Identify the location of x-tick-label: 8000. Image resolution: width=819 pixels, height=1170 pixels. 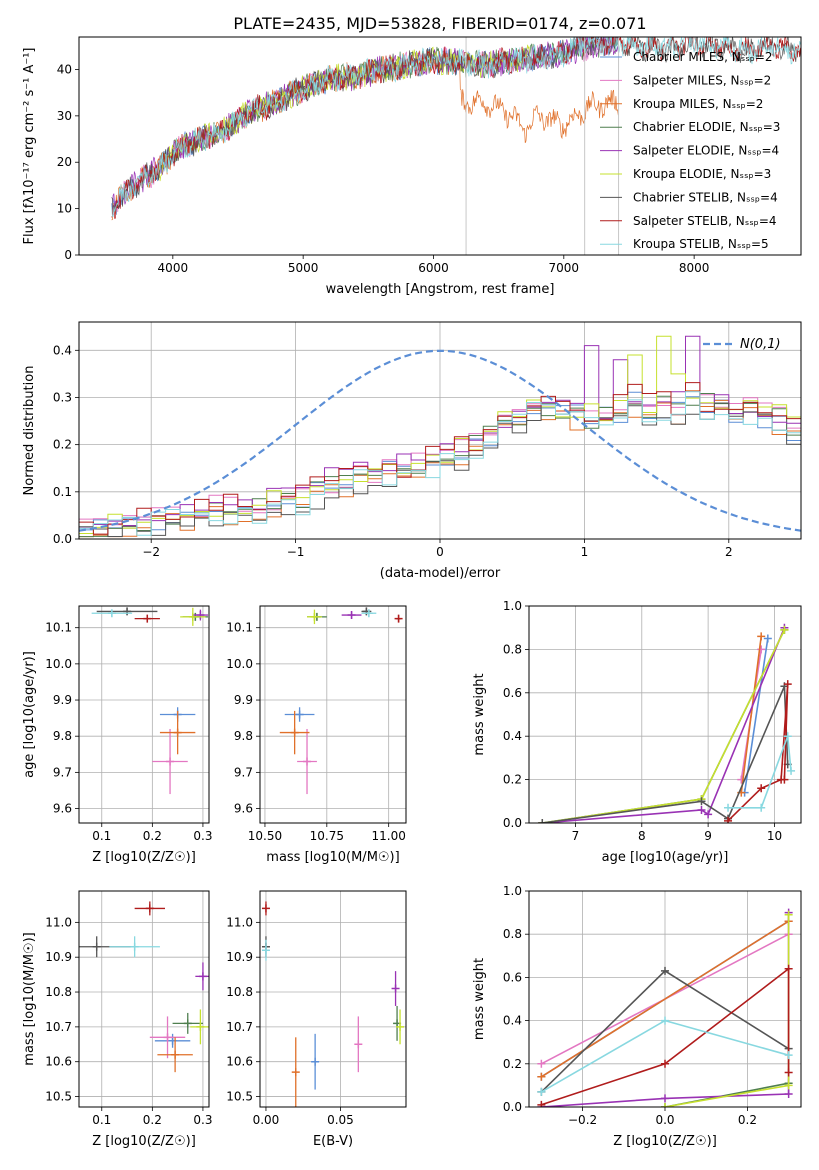
(694, 268).